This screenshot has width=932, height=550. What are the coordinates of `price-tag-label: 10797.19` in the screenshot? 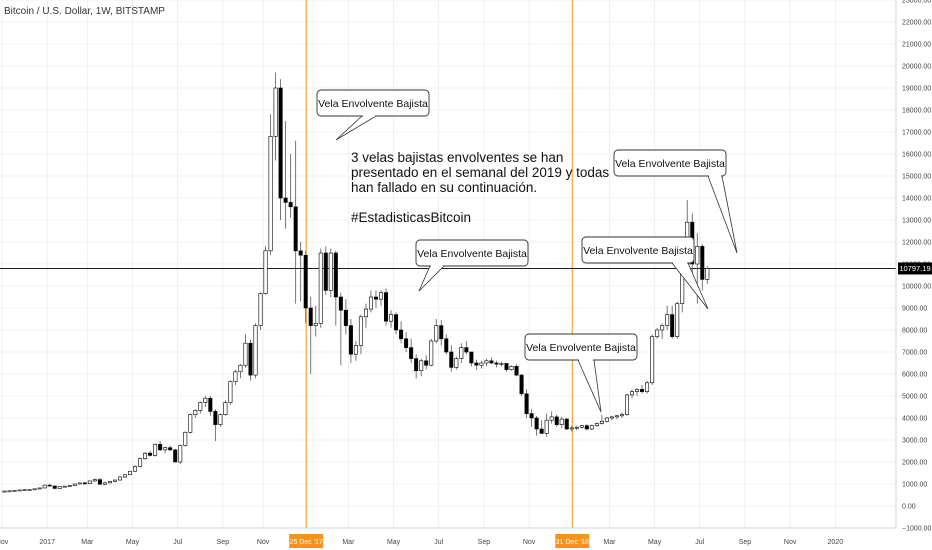 It's located at (914, 268).